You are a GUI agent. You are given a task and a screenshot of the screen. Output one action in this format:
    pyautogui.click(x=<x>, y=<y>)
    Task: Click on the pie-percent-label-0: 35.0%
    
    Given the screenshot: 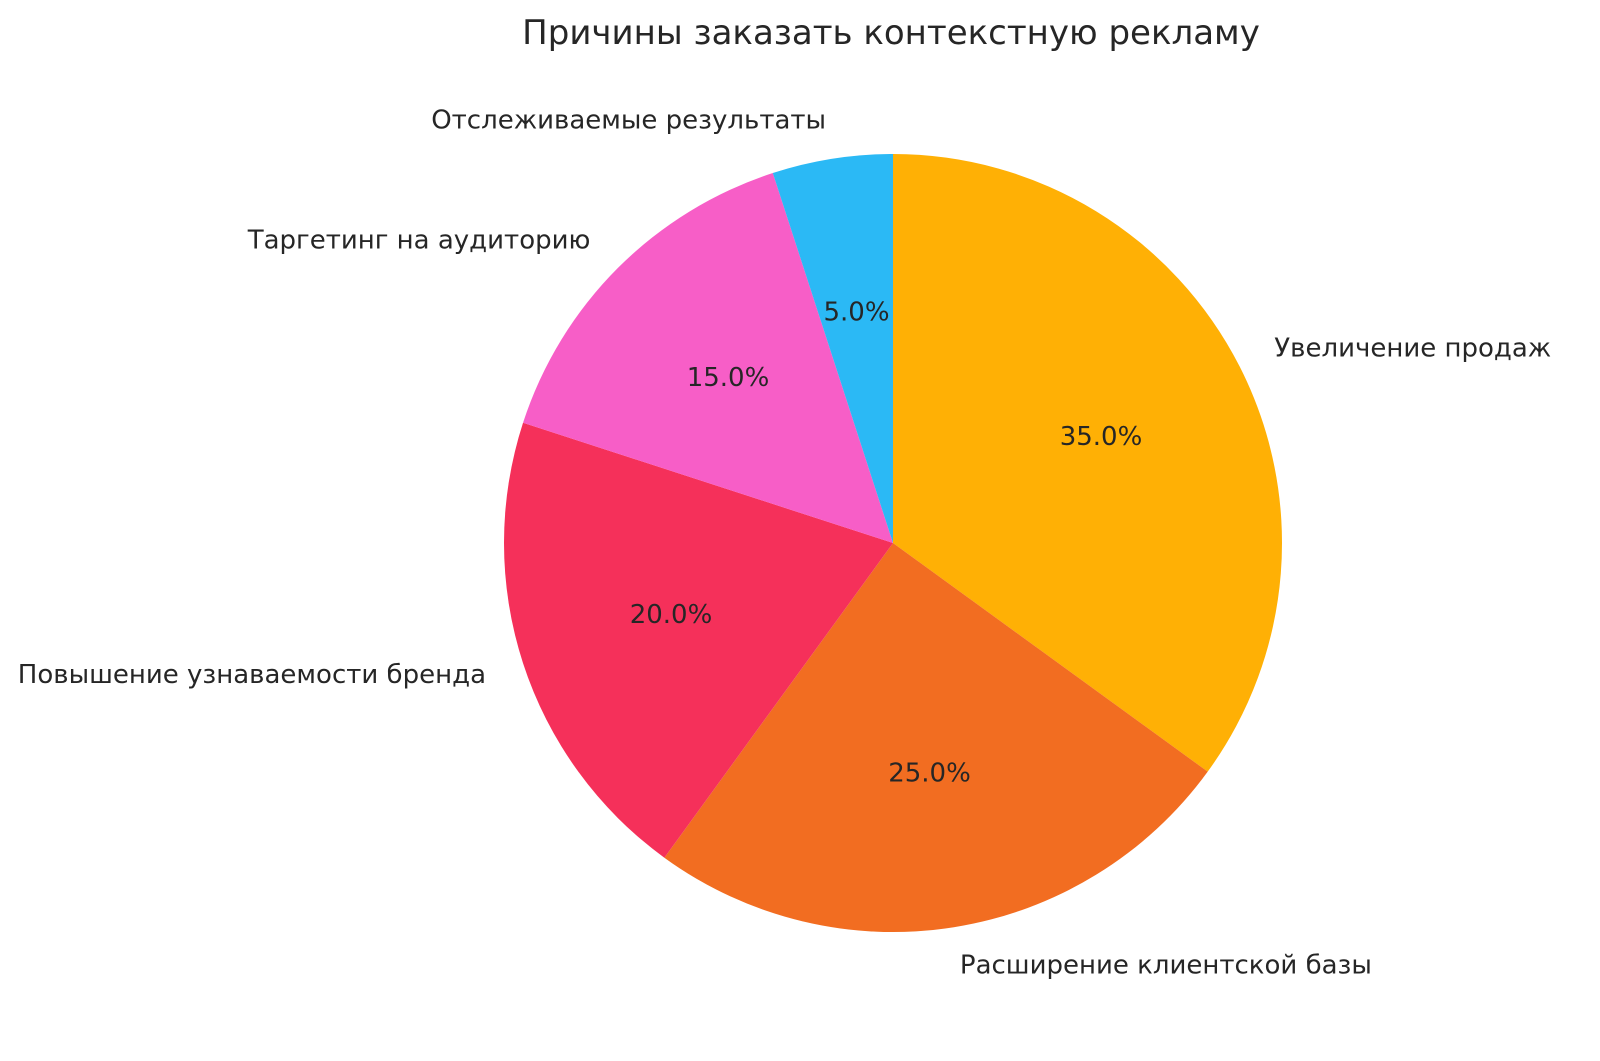 What is the action you would take?
    pyautogui.click(x=1101, y=437)
    